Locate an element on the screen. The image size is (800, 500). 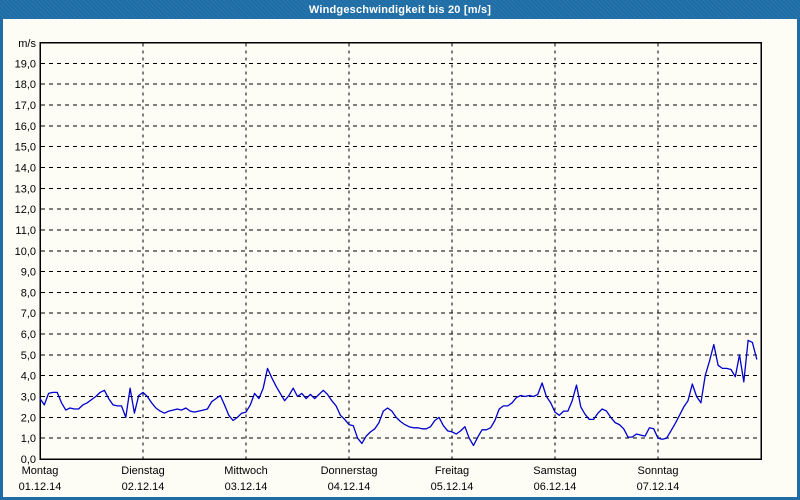
x-date-label: 02.12.14 is located at coordinates (143, 487).